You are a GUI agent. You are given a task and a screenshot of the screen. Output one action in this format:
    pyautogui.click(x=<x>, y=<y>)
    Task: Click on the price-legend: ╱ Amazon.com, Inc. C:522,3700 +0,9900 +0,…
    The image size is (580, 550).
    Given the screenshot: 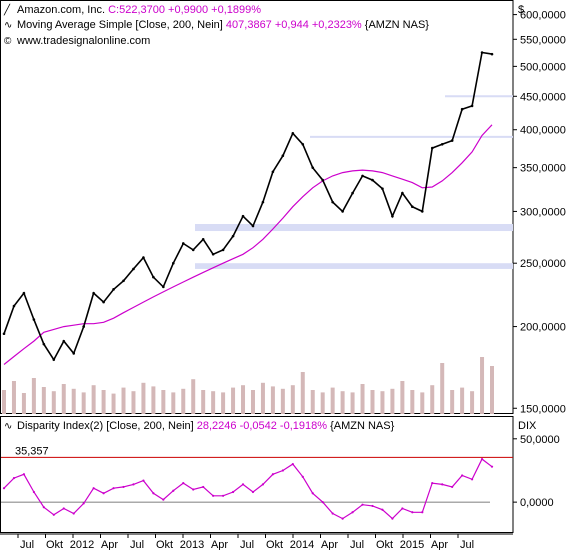 What is the action you would take?
    pyautogui.click(x=132, y=10)
    